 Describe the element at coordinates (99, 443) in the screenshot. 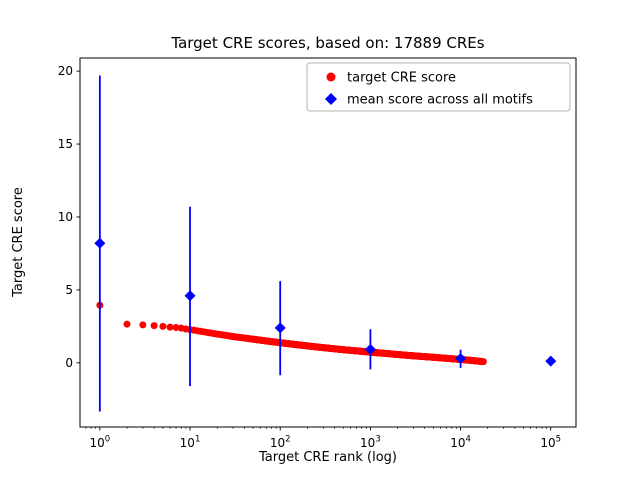

I see `x-tick-label: 10⁰` at that location.